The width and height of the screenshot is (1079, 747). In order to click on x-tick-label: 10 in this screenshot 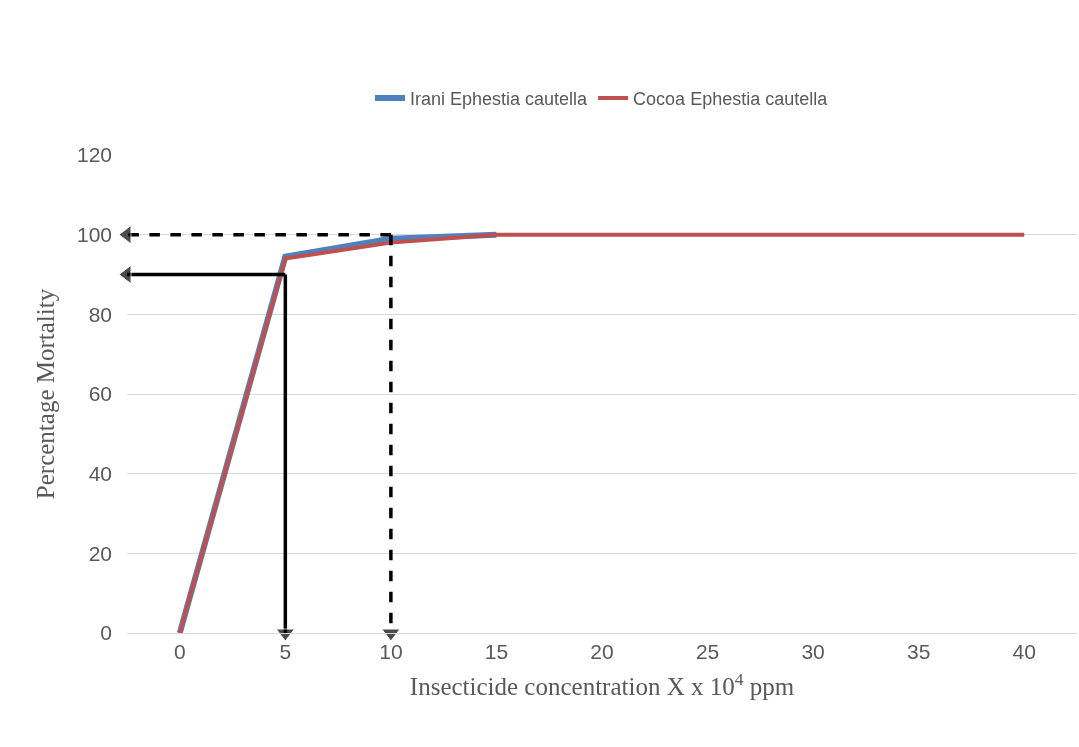, I will do `click(391, 652)`.